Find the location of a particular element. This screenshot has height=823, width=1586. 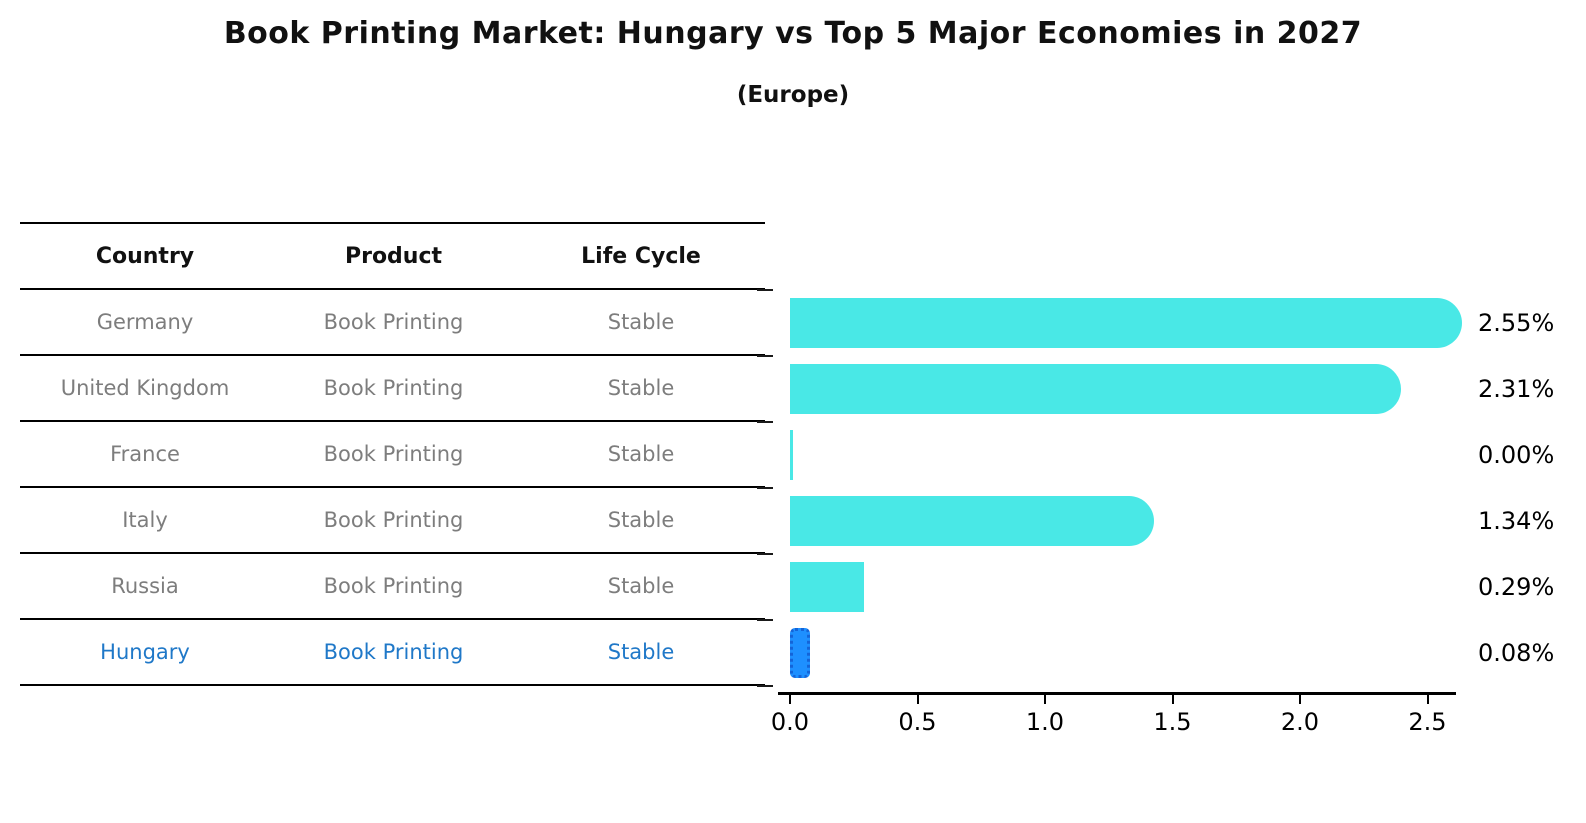

country-cell: Germany is located at coordinates (145, 322).